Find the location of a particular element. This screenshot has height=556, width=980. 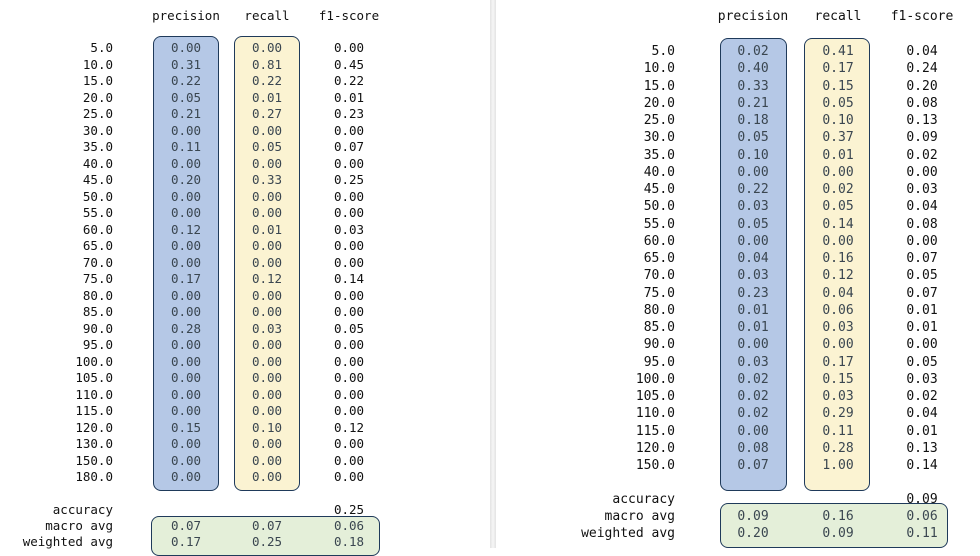

weighted-avg-precision: 0.17 is located at coordinates (186, 541).